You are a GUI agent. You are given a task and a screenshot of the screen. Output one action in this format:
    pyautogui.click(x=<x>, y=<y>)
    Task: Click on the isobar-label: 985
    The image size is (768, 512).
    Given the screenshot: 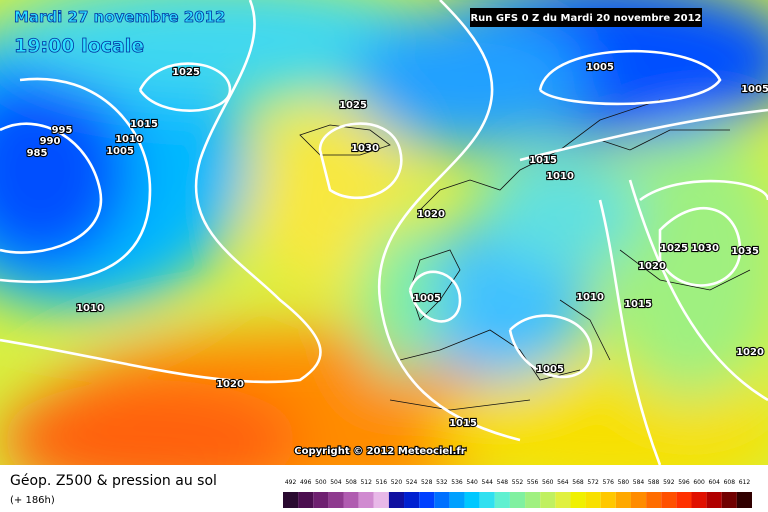 What is the action you would take?
    pyautogui.click(x=37, y=153)
    